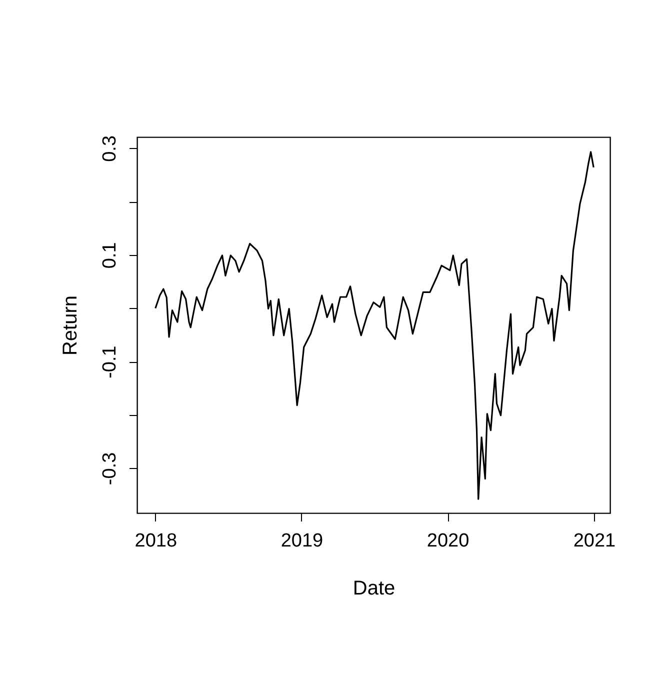 The height and width of the screenshot is (676, 671). Describe the element at coordinates (110, 148) in the screenshot. I see `y-tick-label: 0.3` at that location.